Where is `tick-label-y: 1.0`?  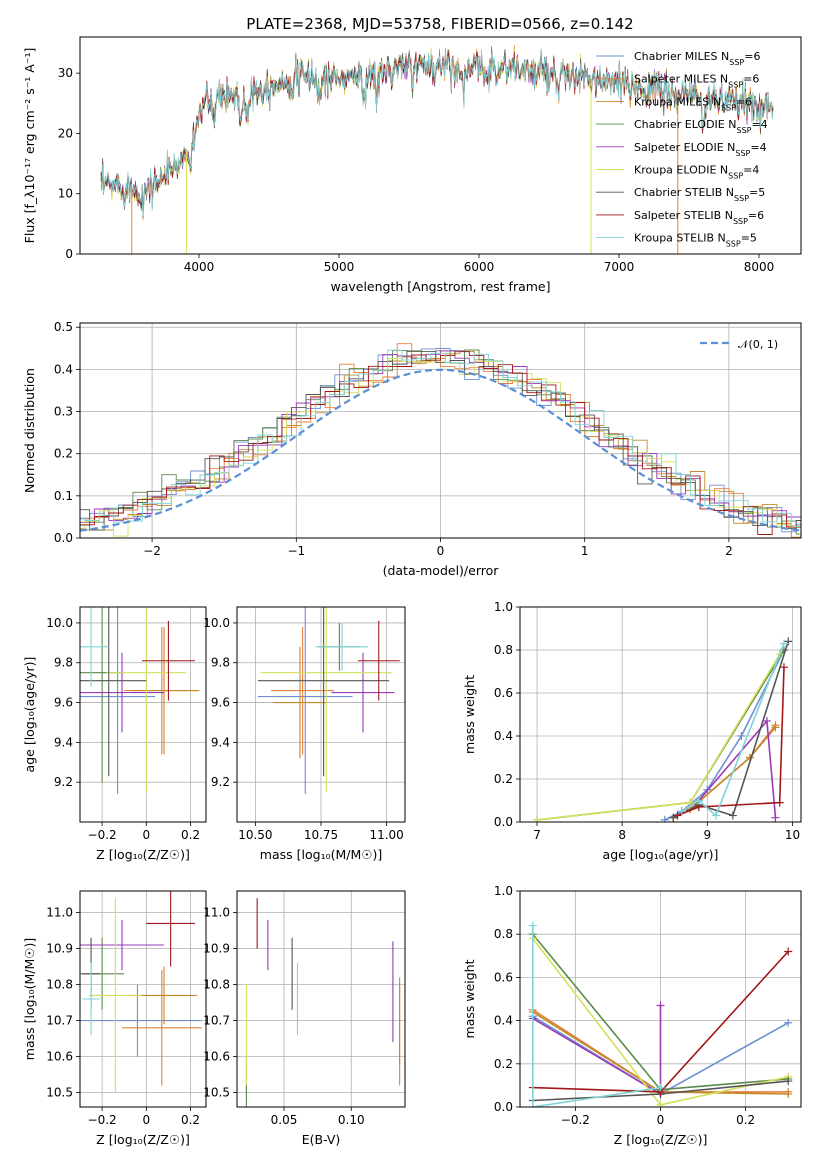
tick-label-y: 1.0 is located at coordinates (503, 607).